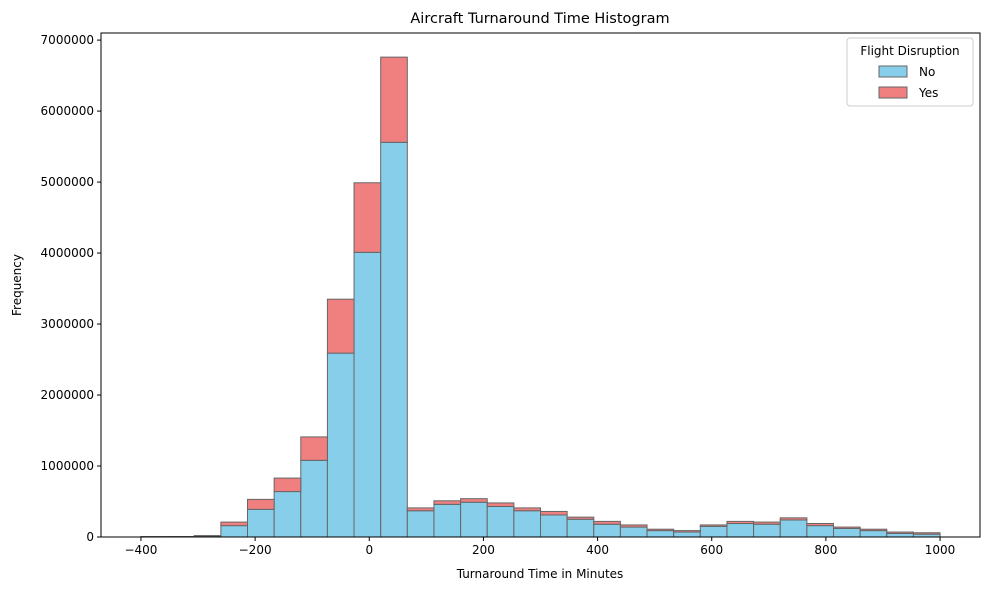  I want to click on y-tick-label: 4000000, so click(67, 253).